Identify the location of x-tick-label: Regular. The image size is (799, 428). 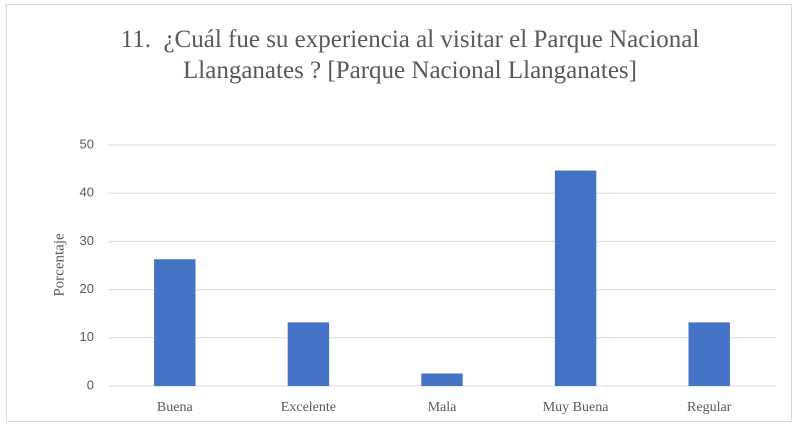
(709, 407).